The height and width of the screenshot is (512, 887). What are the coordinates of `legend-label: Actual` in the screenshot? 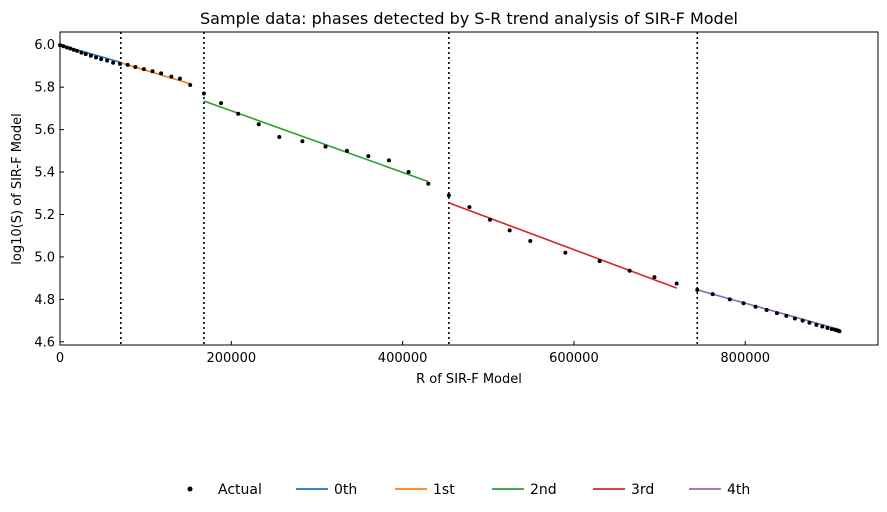 It's located at (240, 490).